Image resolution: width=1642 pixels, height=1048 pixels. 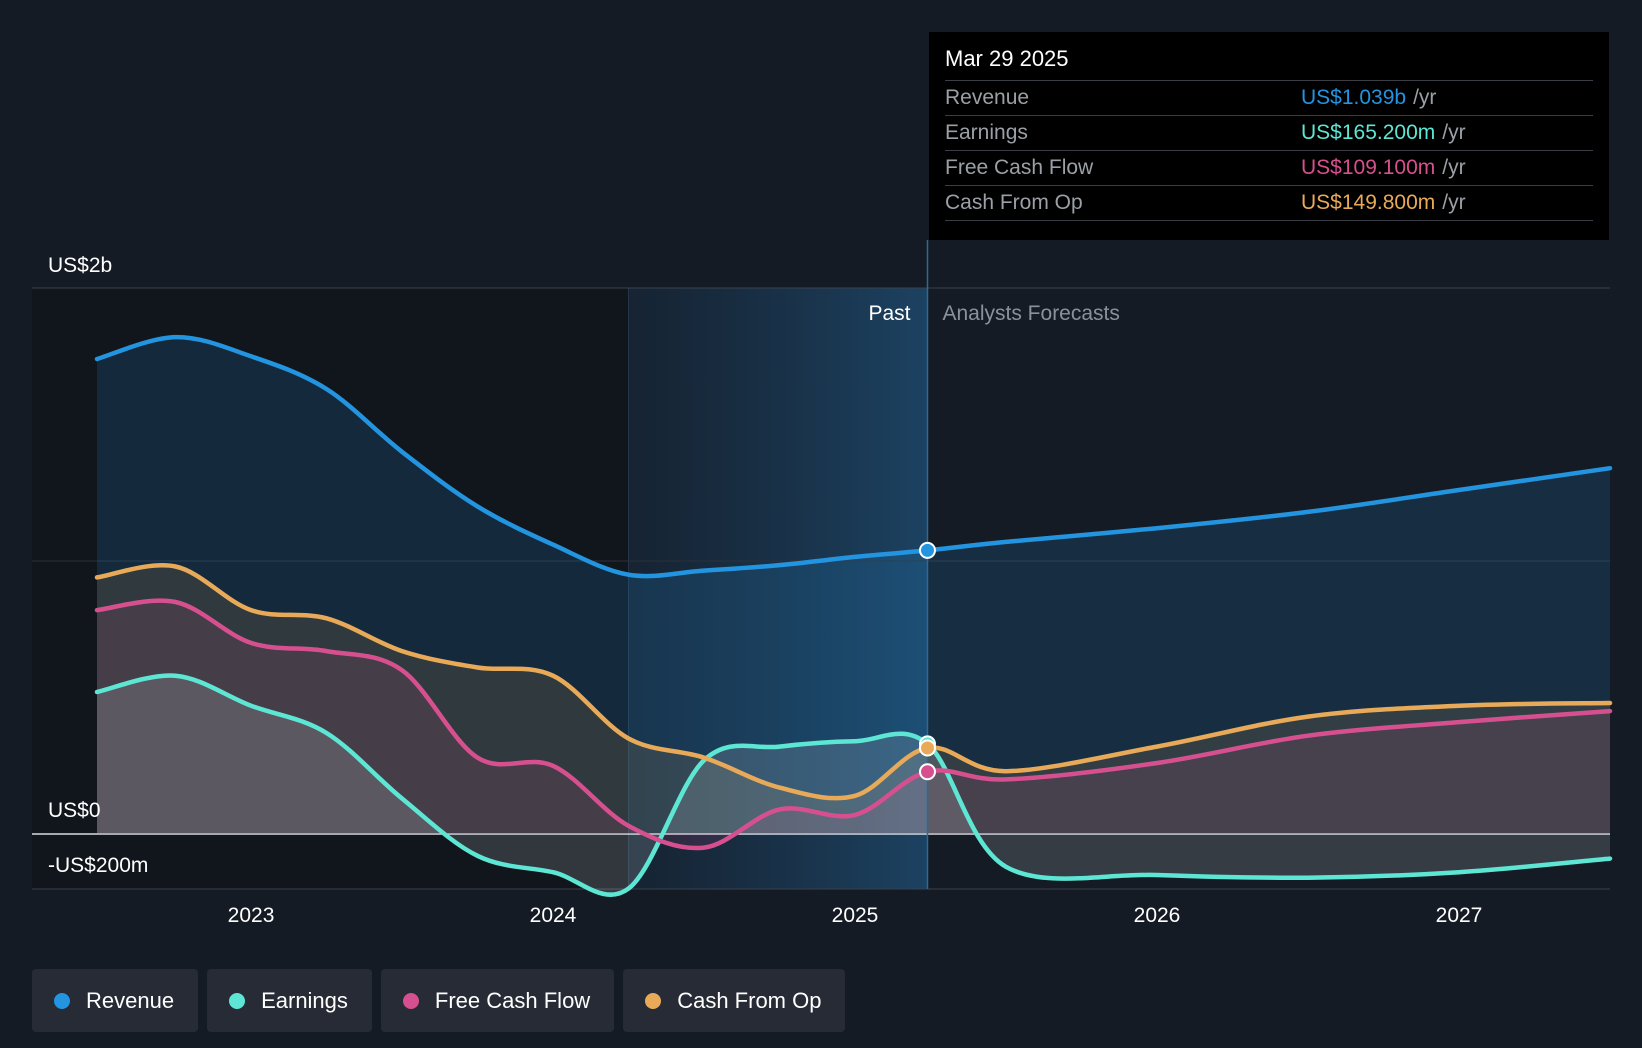 What do you see at coordinates (1368, 202) in the screenshot?
I see `tooltip-value: US$149.800m` at bounding box center [1368, 202].